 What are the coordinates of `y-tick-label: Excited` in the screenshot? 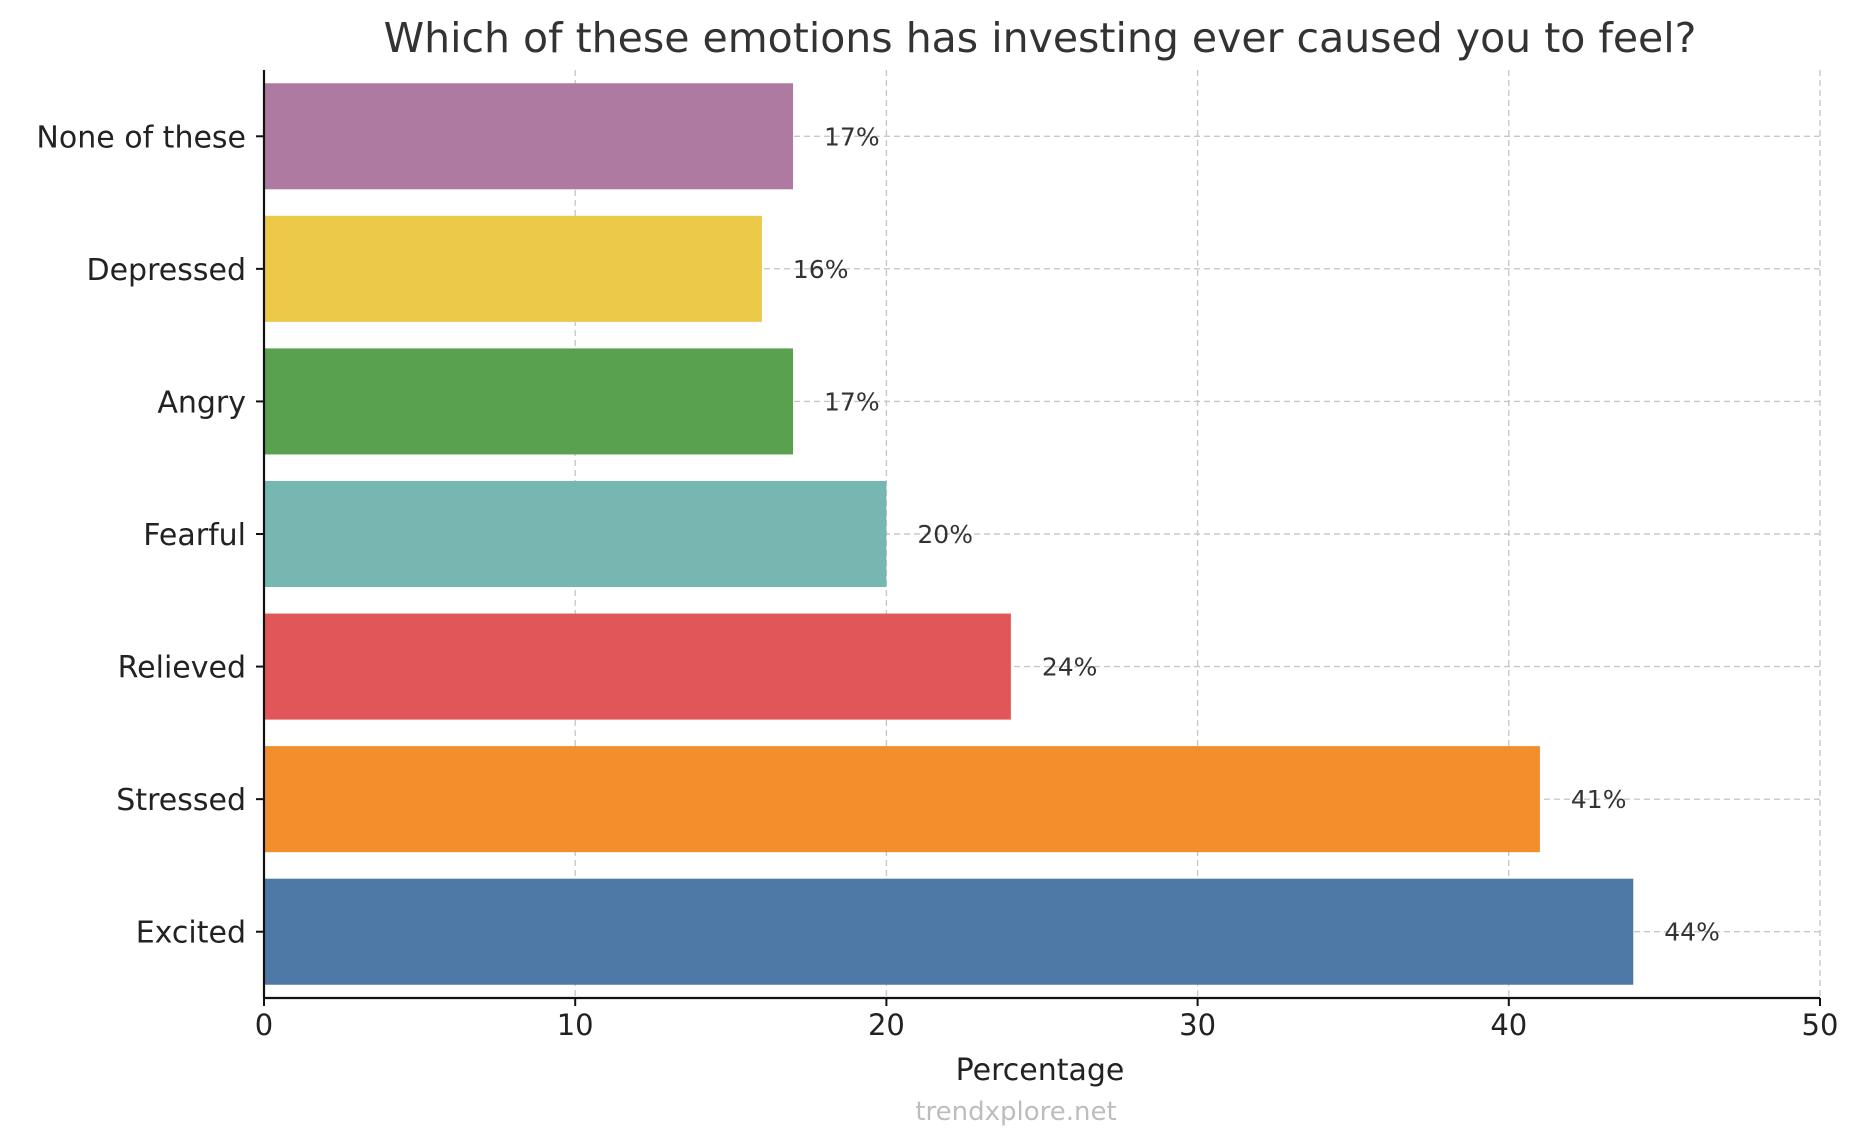 It's located at (191, 933).